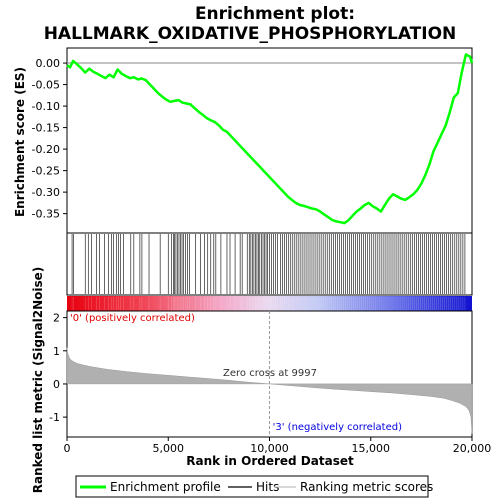 The height and width of the screenshot is (500, 500). Describe the element at coordinates (371, 448) in the screenshot. I see `x-tick-label: 15,000` at that location.